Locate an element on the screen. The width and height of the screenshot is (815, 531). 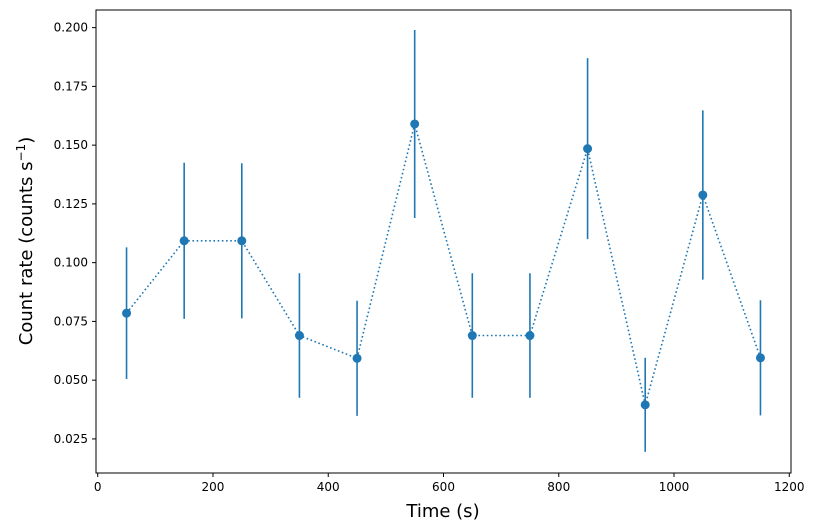
y-tick-label: 0.025 is located at coordinates (71, 439).